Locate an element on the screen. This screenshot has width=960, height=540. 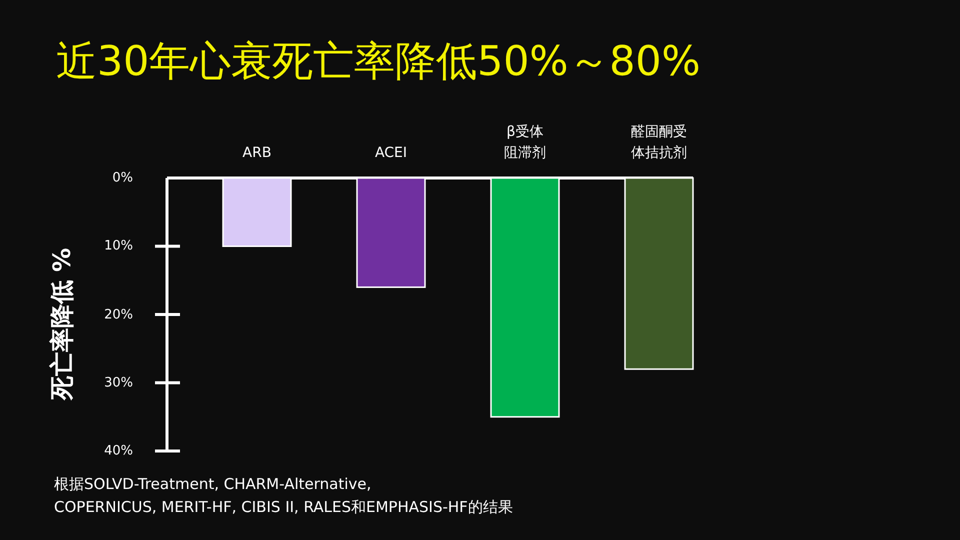
y-tick-label: 20% is located at coordinates (118, 314).